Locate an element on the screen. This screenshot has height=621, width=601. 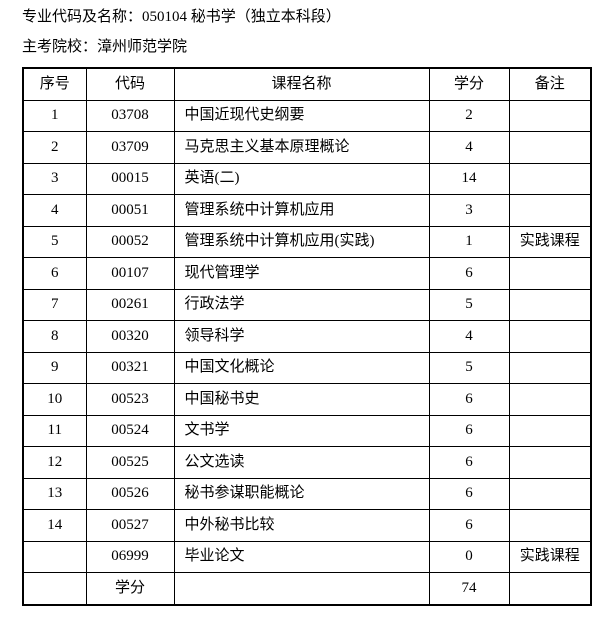
cell-code: 00523 is located at coordinates (130, 399).